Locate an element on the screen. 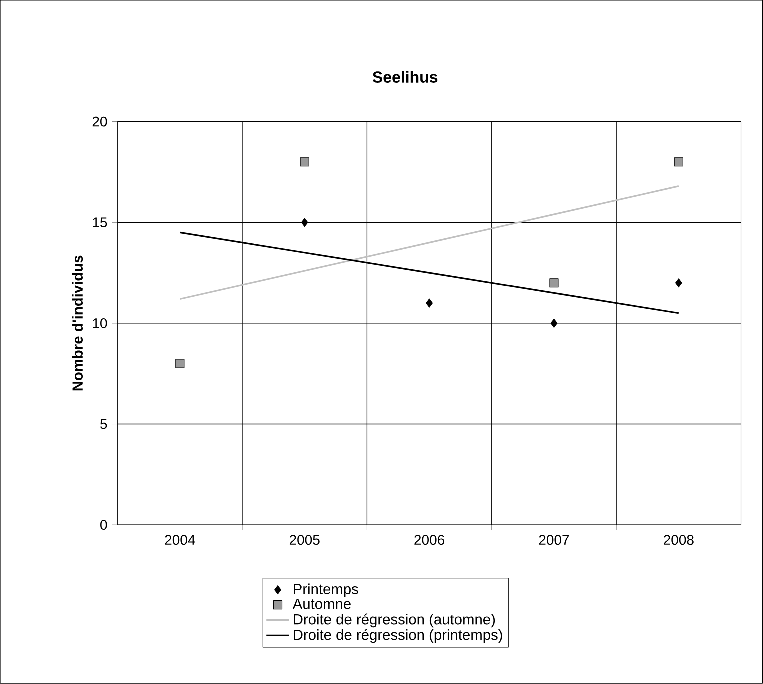 The image size is (763, 684). y-tick-label: 10 is located at coordinates (100, 323).